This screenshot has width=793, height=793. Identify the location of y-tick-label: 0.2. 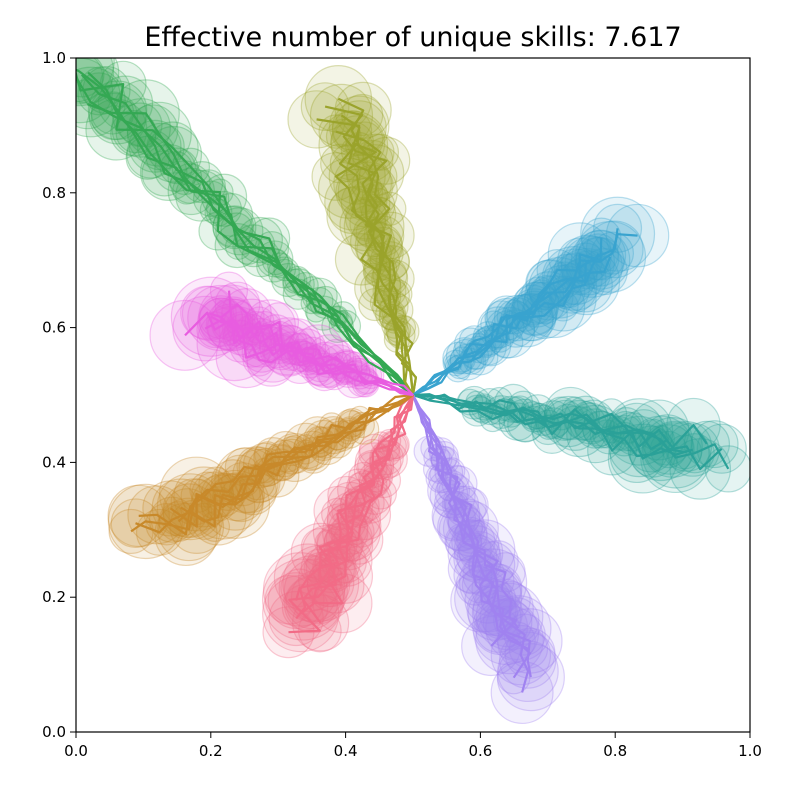
(54, 597).